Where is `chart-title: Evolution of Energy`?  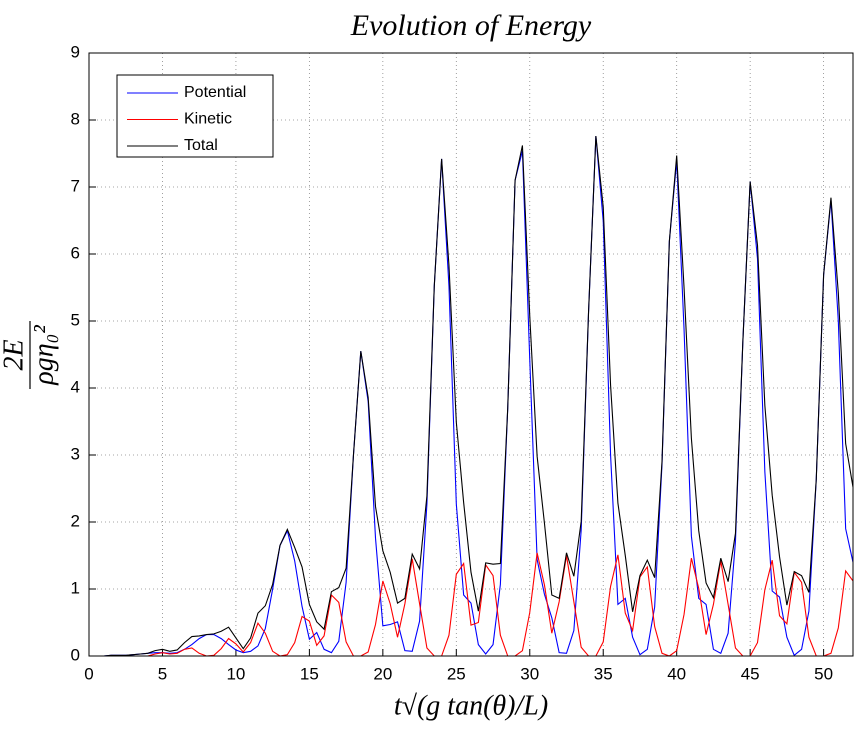
chart-title: Evolution of Energy is located at coordinates (471, 25).